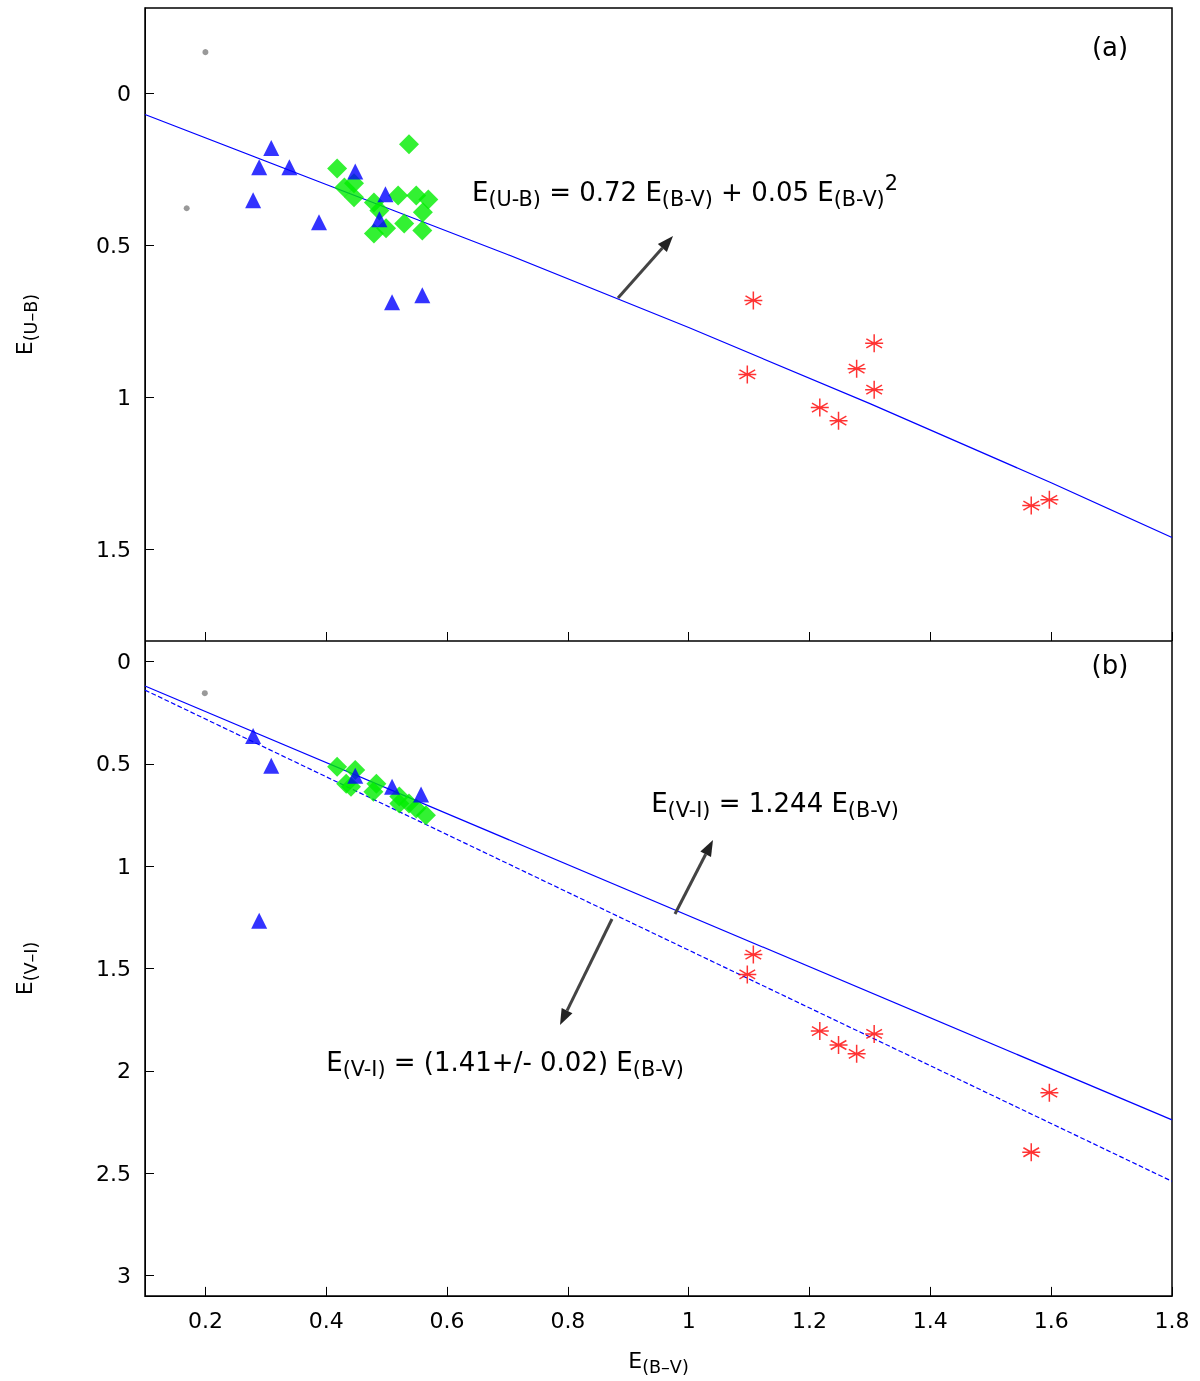  I want to click on y-axis-title: E(U–B), so click(26, 324).